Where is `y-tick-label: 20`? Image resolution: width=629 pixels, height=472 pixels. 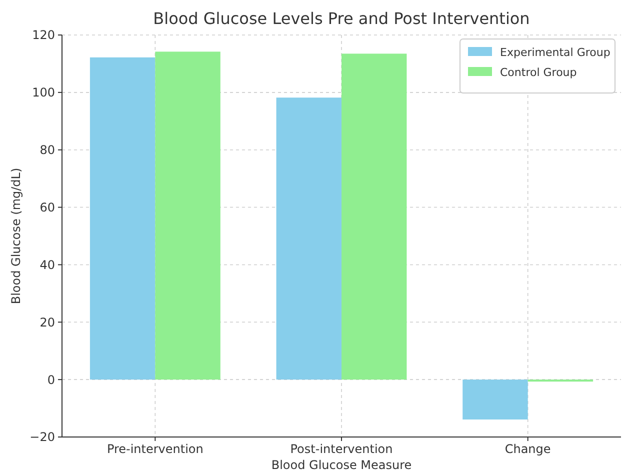 y-tick-label: 20 is located at coordinates (47, 322).